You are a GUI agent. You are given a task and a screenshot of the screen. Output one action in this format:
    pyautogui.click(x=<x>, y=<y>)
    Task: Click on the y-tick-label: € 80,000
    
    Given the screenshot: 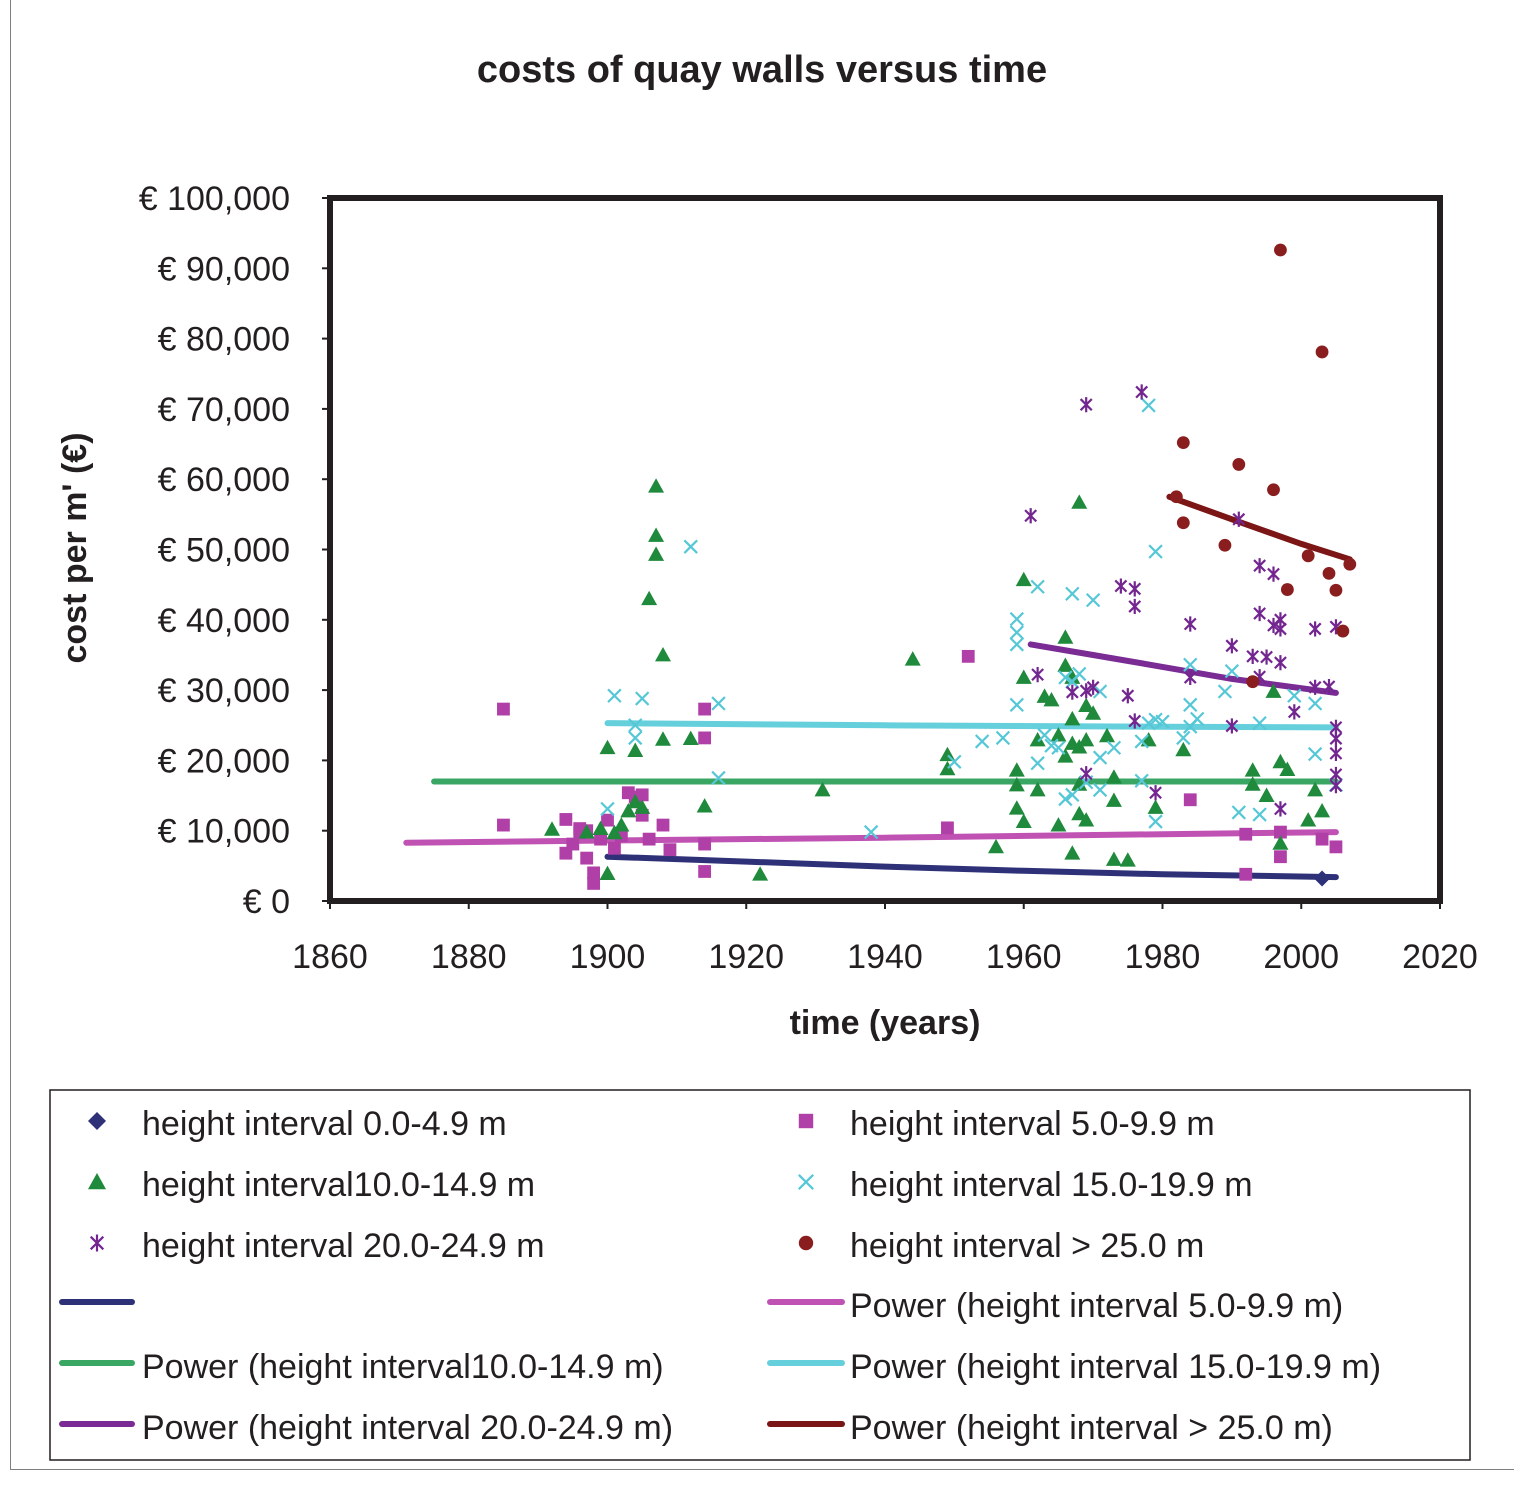 What is the action you would take?
    pyautogui.click(x=224, y=340)
    